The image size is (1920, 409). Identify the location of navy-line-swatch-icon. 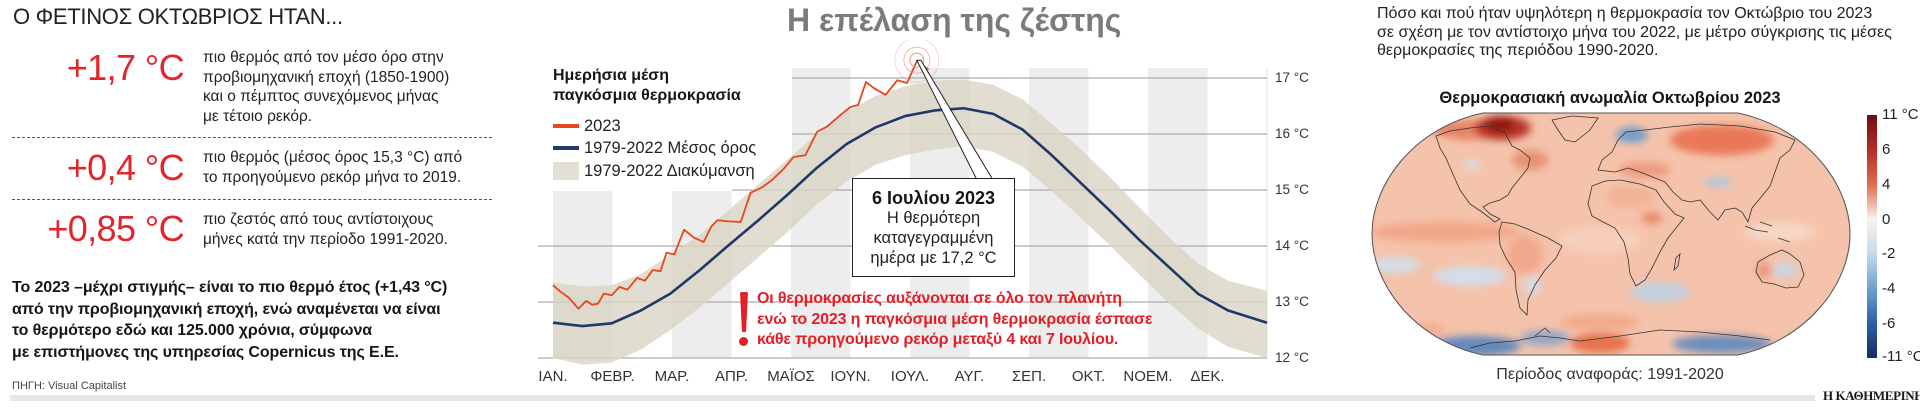
(566, 148).